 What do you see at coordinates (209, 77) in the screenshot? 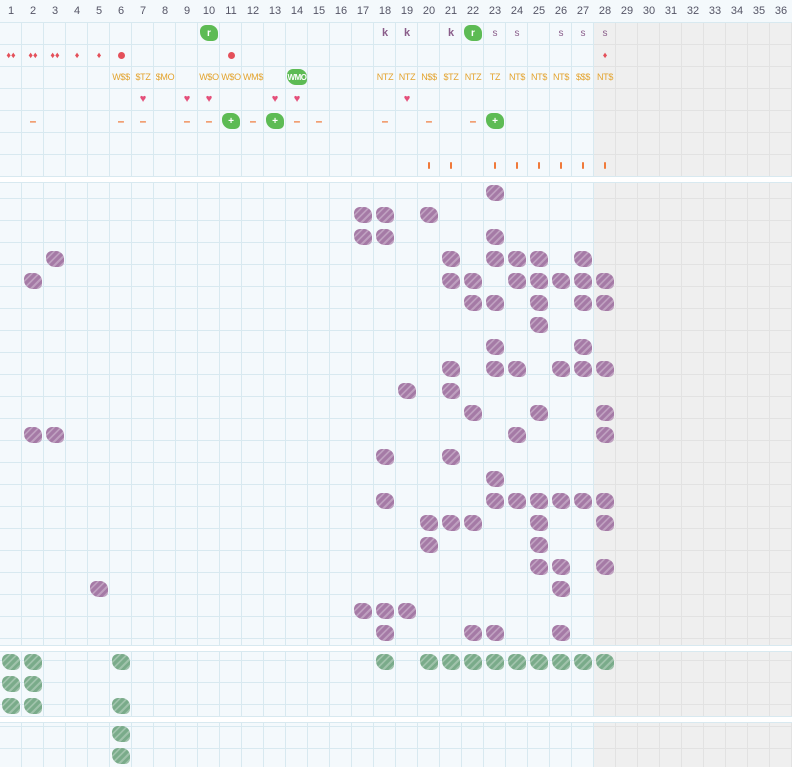
I see `habit-mark-cell: W$O` at bounding box center [209, 77].